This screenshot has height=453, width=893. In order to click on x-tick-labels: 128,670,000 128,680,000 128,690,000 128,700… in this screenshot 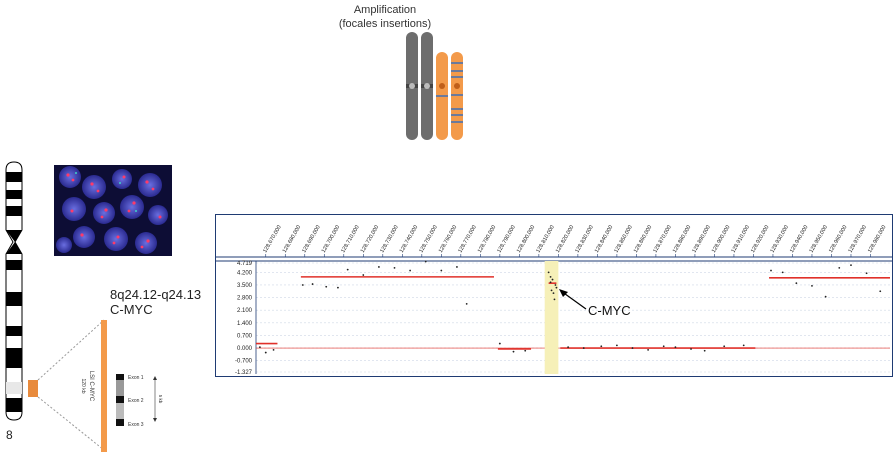, I will do `click(575, 241)`.